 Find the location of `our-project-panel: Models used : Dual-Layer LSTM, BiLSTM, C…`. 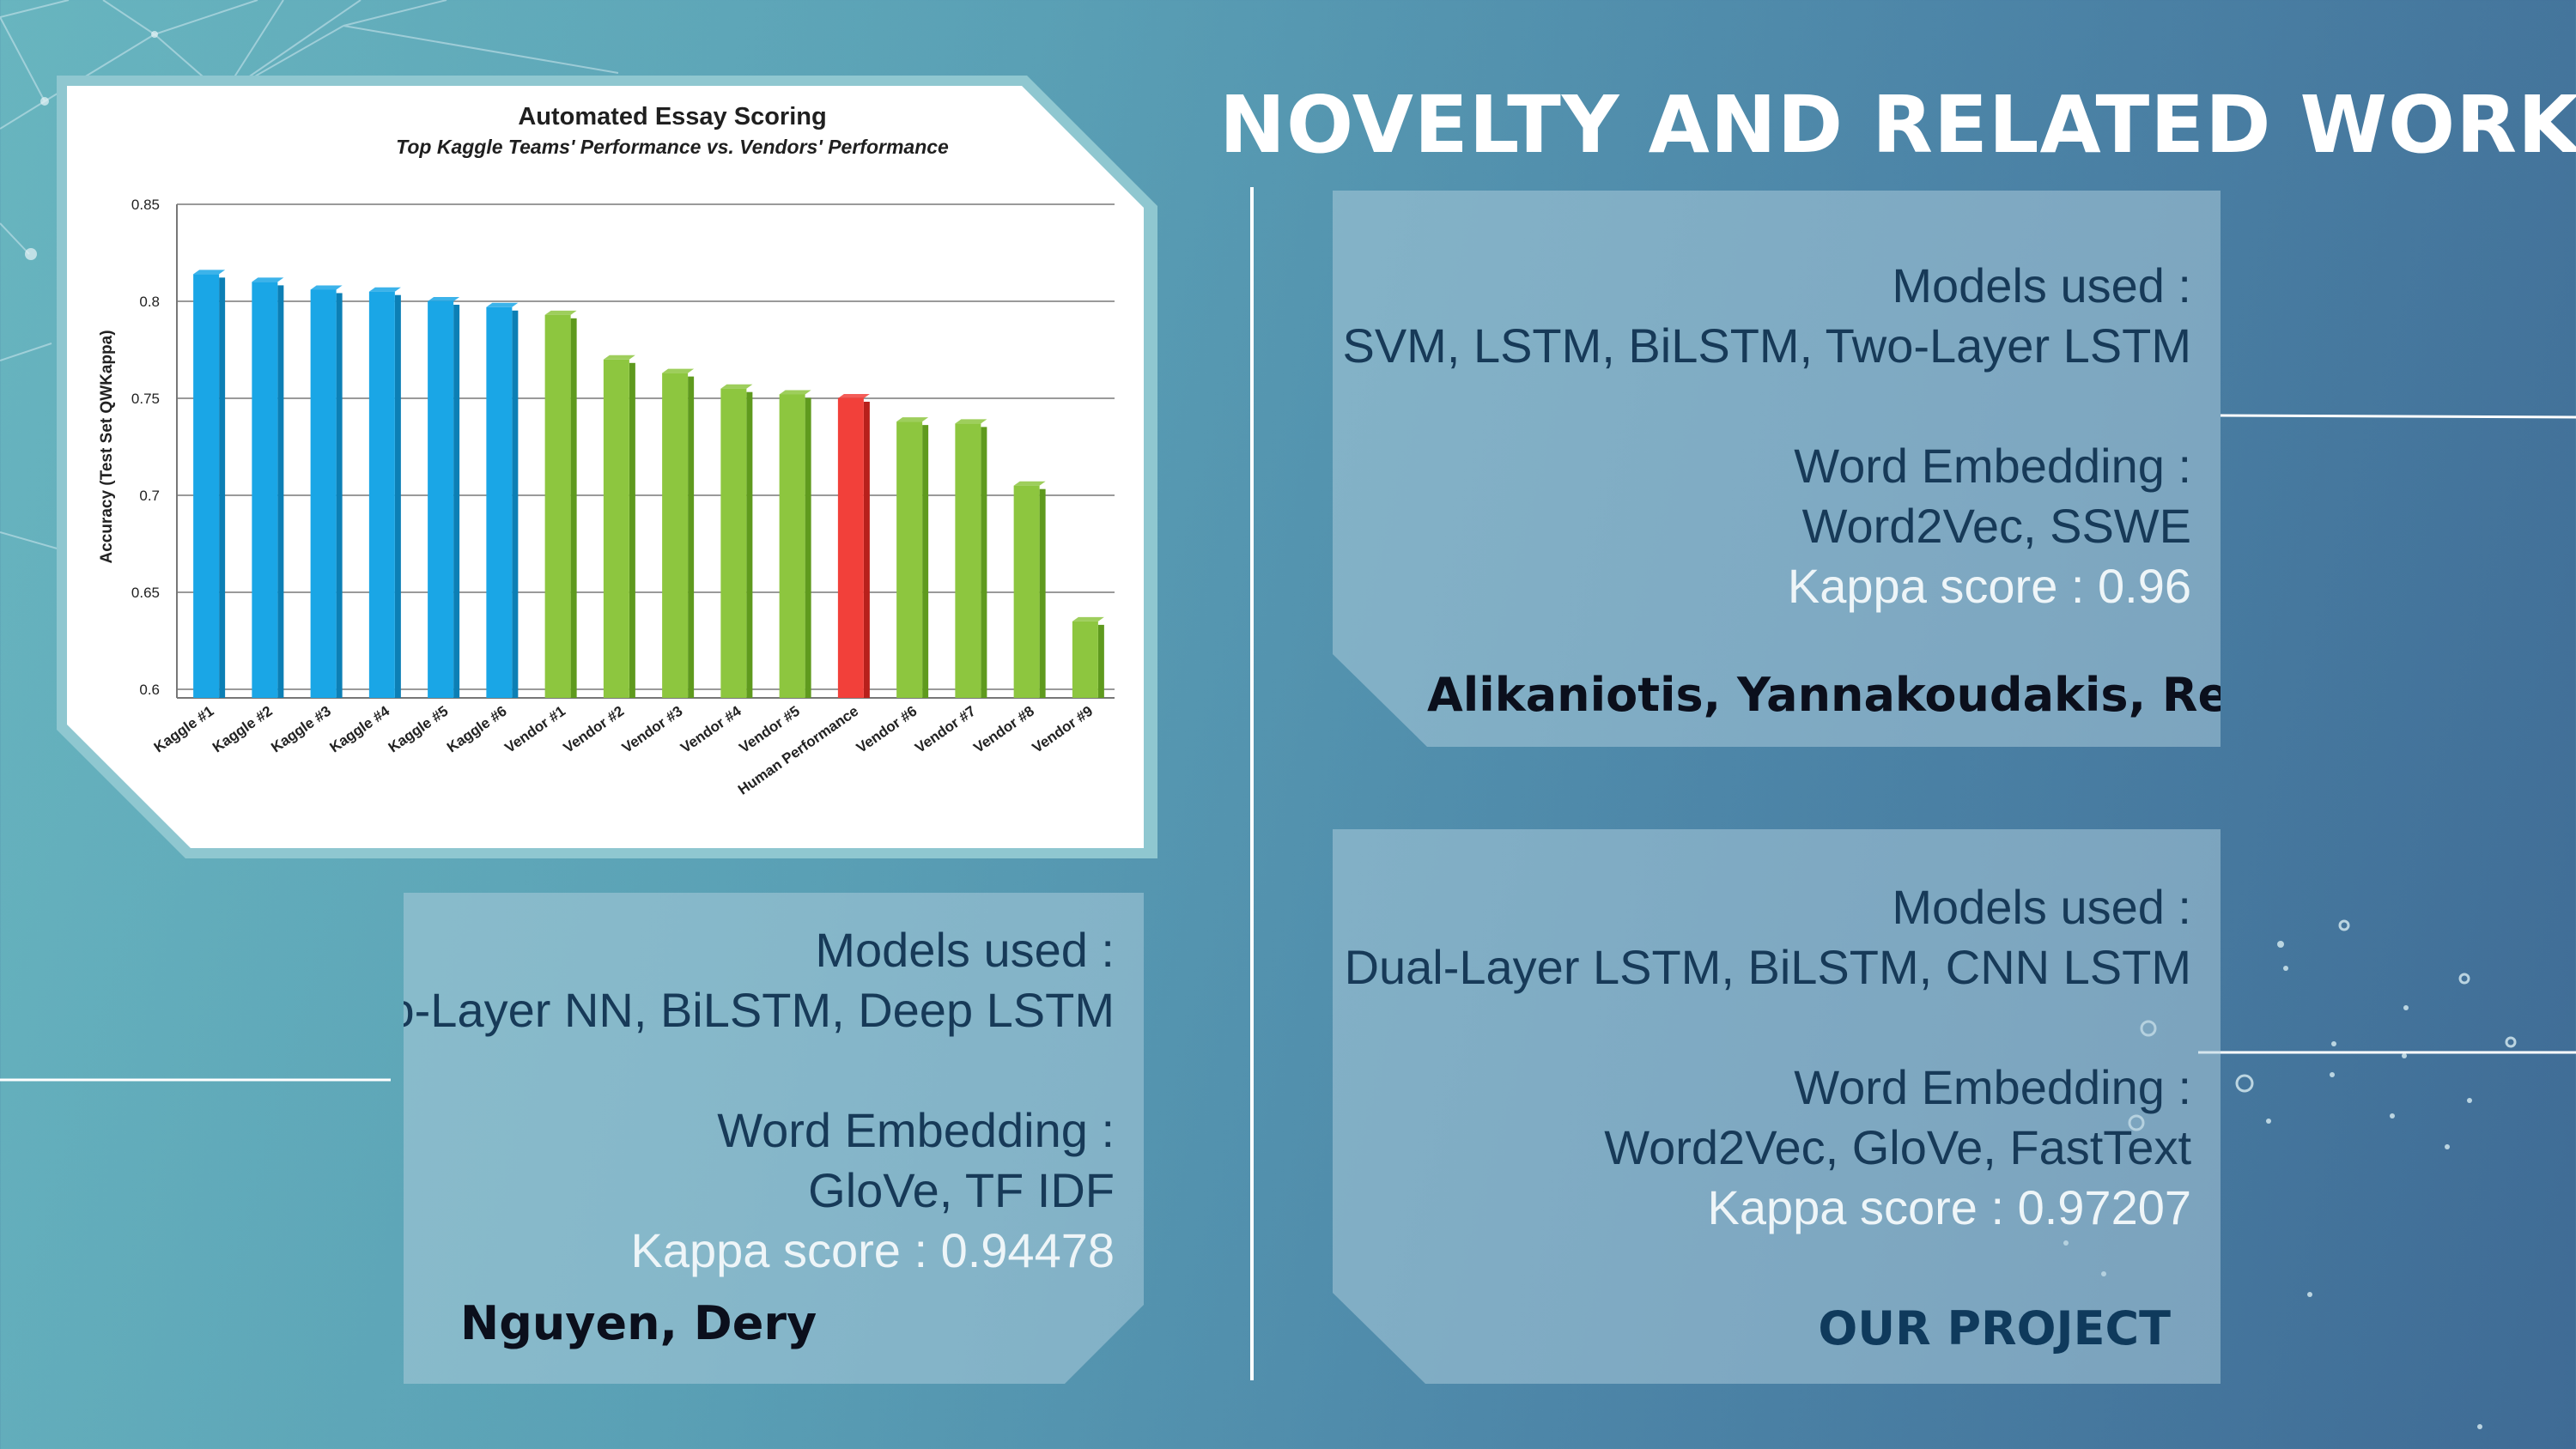

our-project-panel: Models used : Dual-Layer LSTM, BiLSTM, C… is located at coordinates (1777, 1106).